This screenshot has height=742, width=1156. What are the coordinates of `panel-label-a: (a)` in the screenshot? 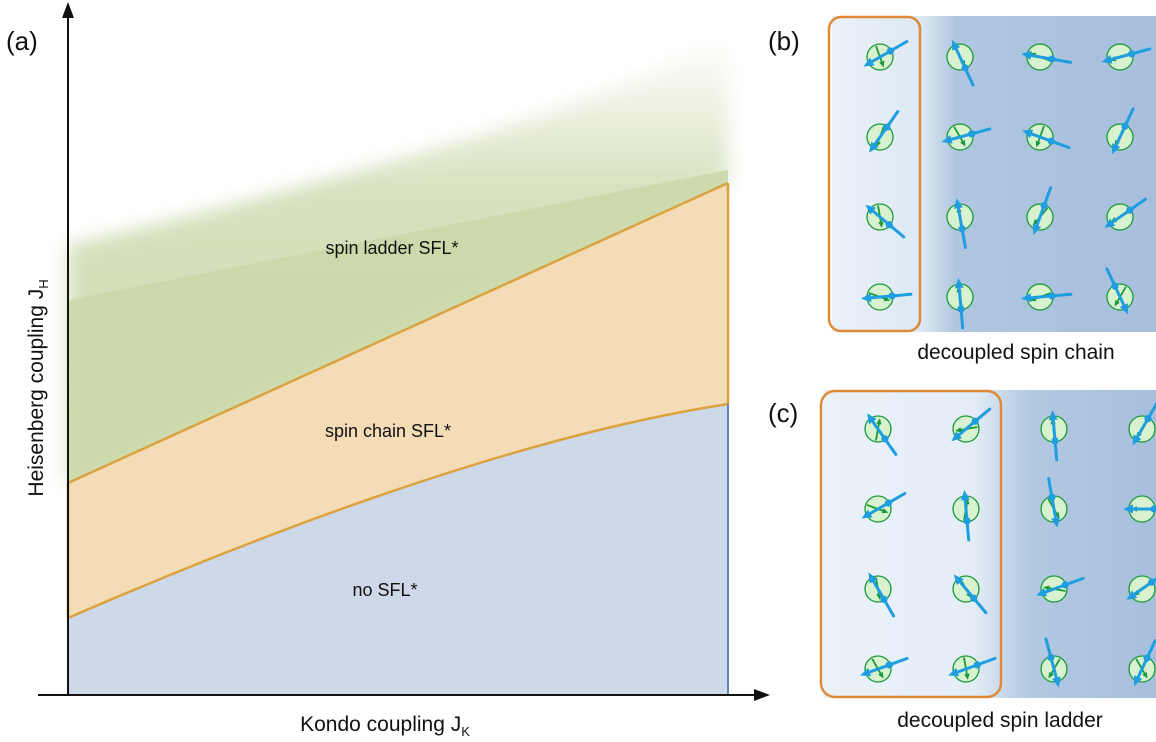 It's located at (22, 41).